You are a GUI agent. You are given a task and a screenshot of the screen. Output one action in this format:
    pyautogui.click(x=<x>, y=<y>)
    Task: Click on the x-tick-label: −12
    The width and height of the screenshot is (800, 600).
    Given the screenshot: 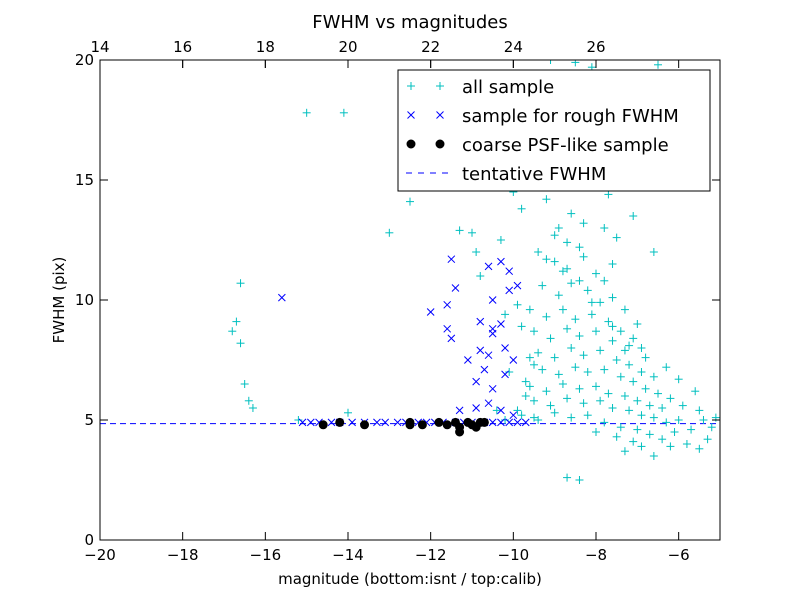 What is the action you would take?
    pyautogui.click(x=431, y=555)
    